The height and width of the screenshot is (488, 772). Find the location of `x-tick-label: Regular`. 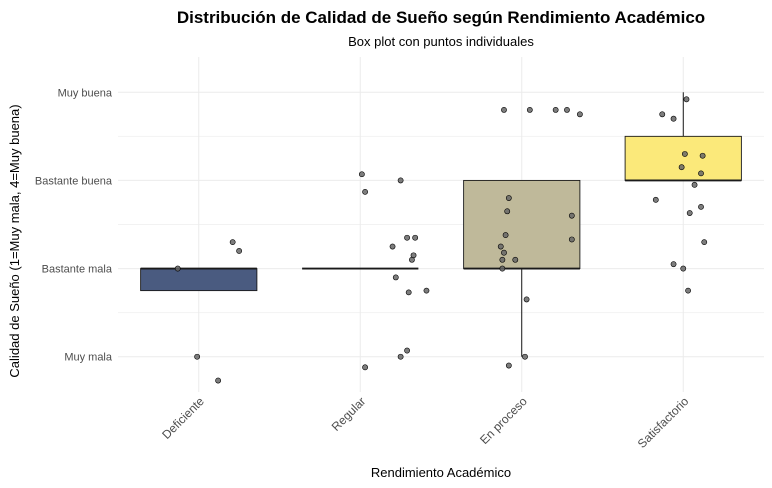

x-tick-label: Regular is located at coordinates (349, 414).